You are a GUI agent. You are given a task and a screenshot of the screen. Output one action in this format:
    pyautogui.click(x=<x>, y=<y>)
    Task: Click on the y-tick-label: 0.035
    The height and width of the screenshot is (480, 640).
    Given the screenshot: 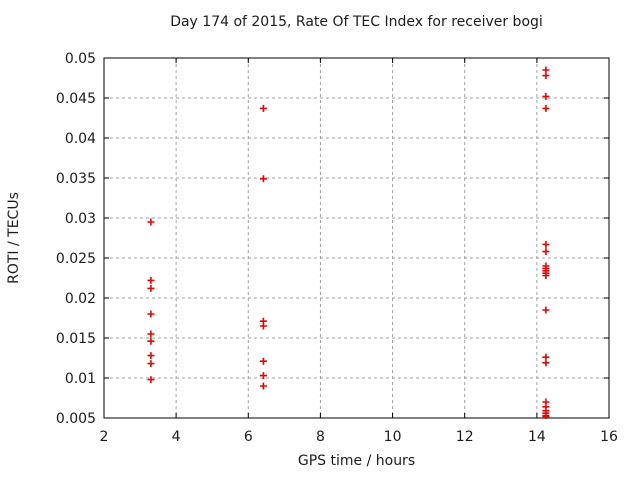 What is the action you would take?
    pyautogui.click(x=76, y=179)
    